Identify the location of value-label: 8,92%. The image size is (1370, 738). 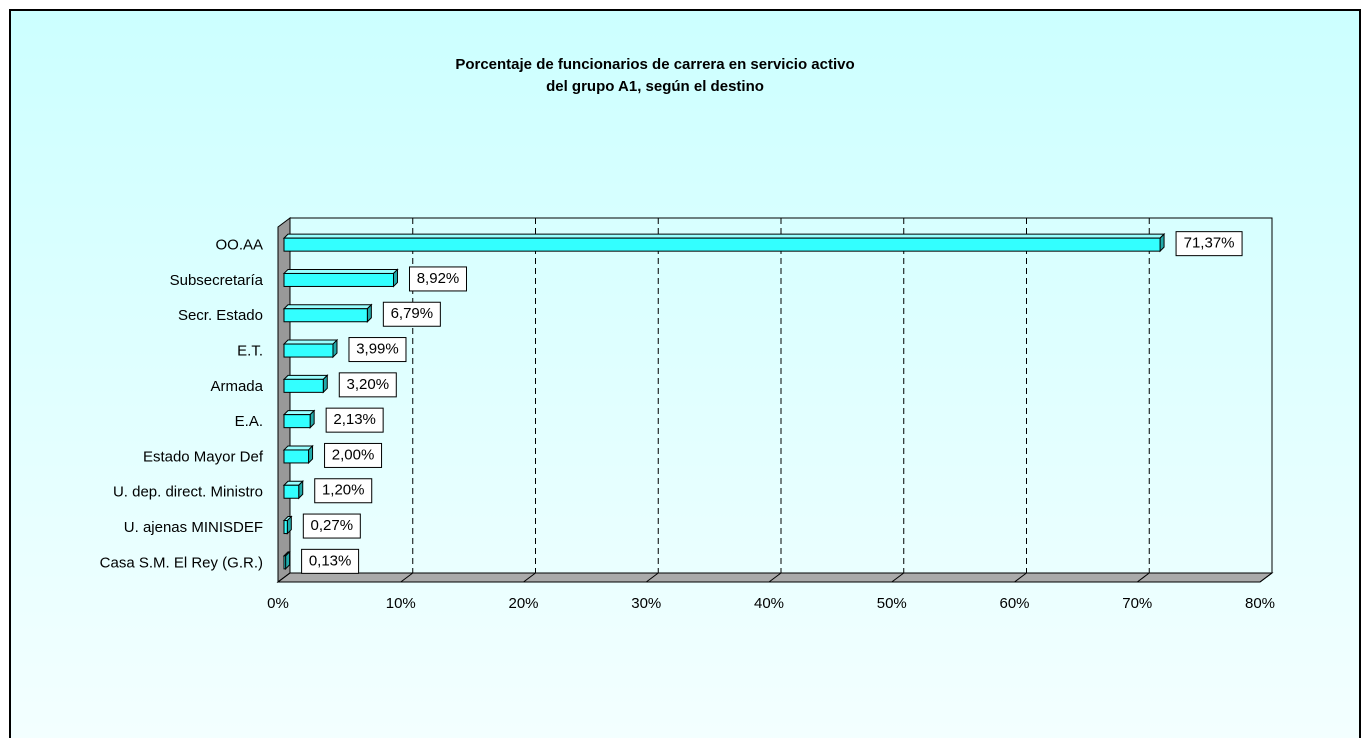
(438, 278).